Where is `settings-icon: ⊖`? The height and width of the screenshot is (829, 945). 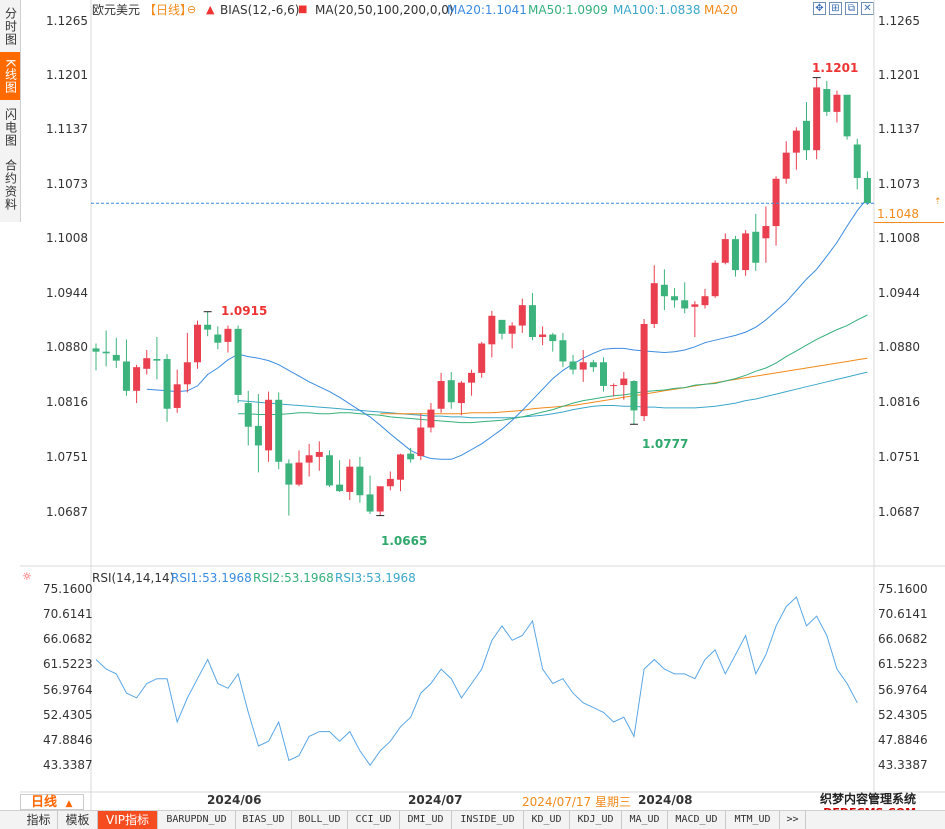 settings-icon: ⊖ is located at coordinates (192, 9).